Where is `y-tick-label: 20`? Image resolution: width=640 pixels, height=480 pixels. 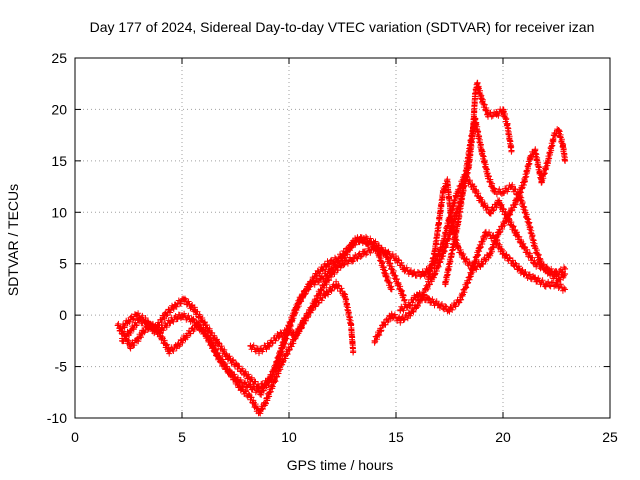
y-tick-label: 20 is located at coordinates (59, 109).